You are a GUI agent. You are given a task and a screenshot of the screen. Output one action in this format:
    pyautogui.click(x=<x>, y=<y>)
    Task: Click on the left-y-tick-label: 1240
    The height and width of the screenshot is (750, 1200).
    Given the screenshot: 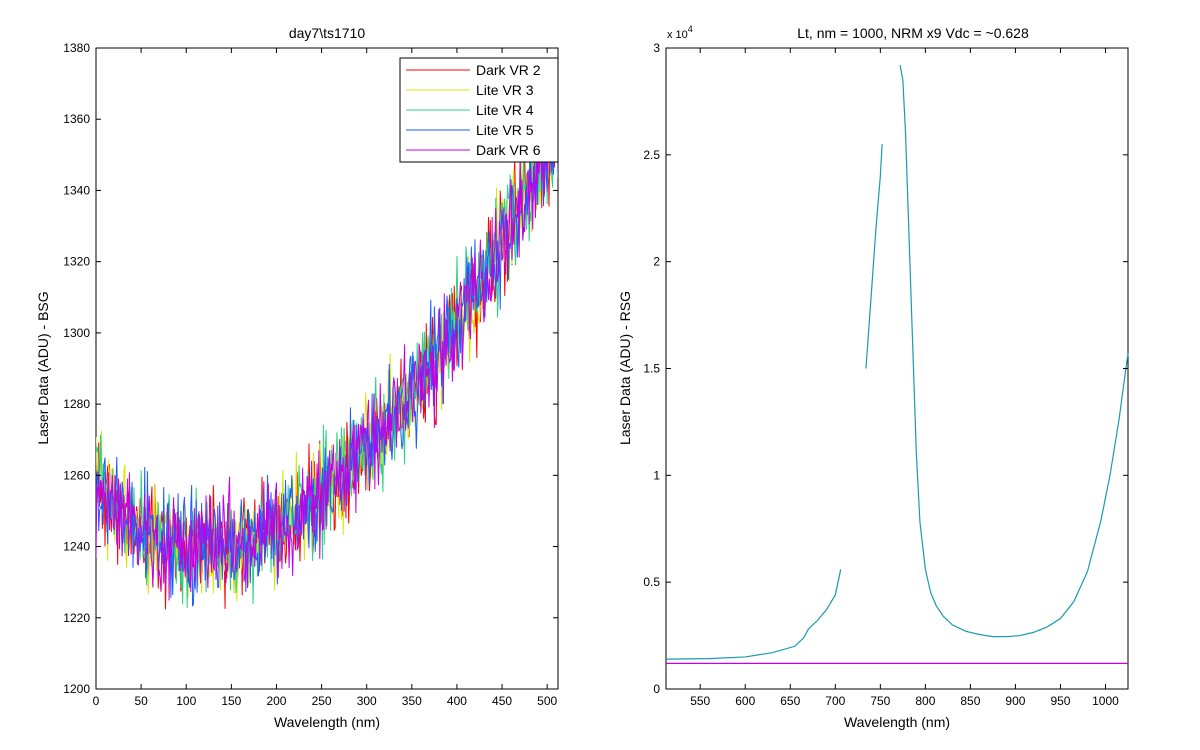 What is the action you would take?
    pyautogui.click(x=76, y=547)
    